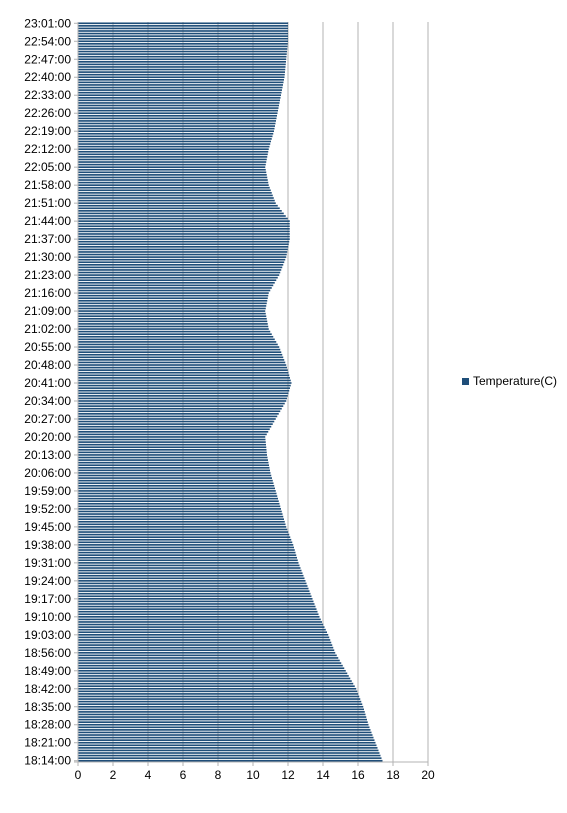  What do you see at coordinates (47, 185) in the screenshot?
I see `y-tick-label: 21:58:00` at bounding box center [47, 185].